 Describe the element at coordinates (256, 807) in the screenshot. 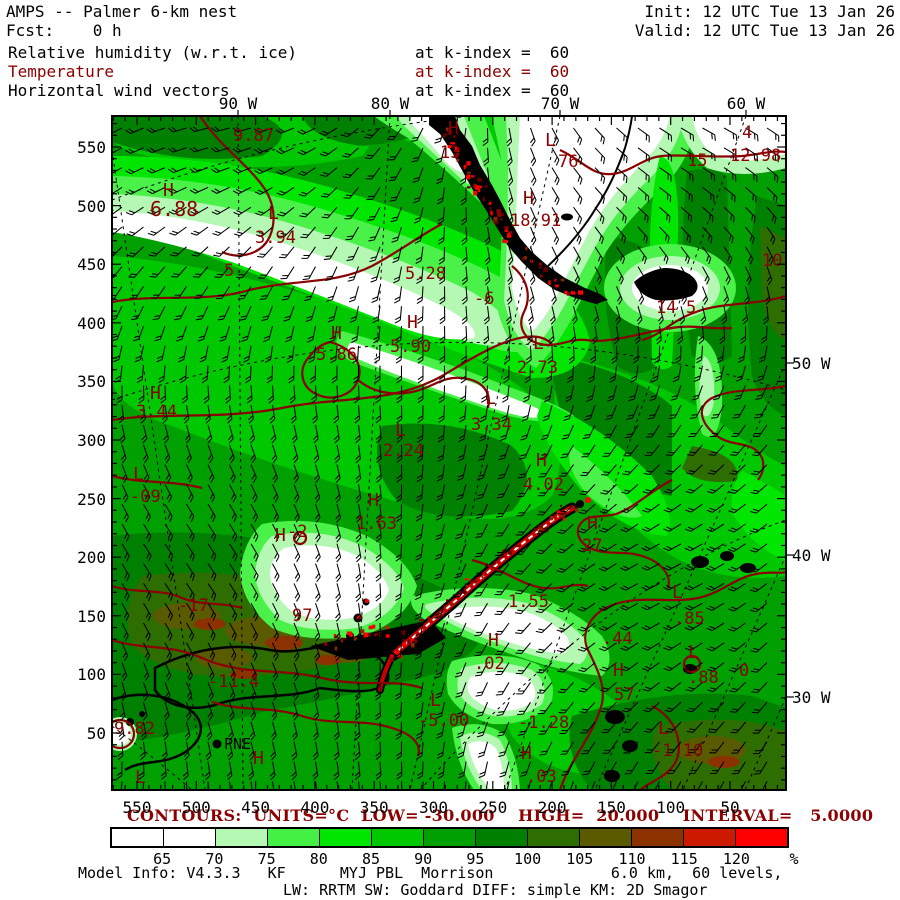

I see `x-axis-label: 450` at that location.